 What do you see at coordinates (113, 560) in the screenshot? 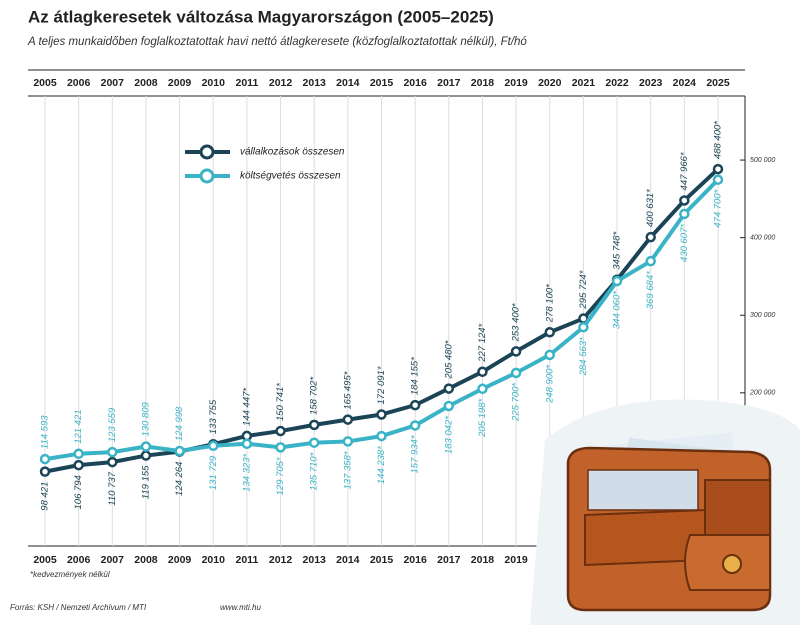
I see `x-tick-label: 2007` at bounding box center [113, 560].